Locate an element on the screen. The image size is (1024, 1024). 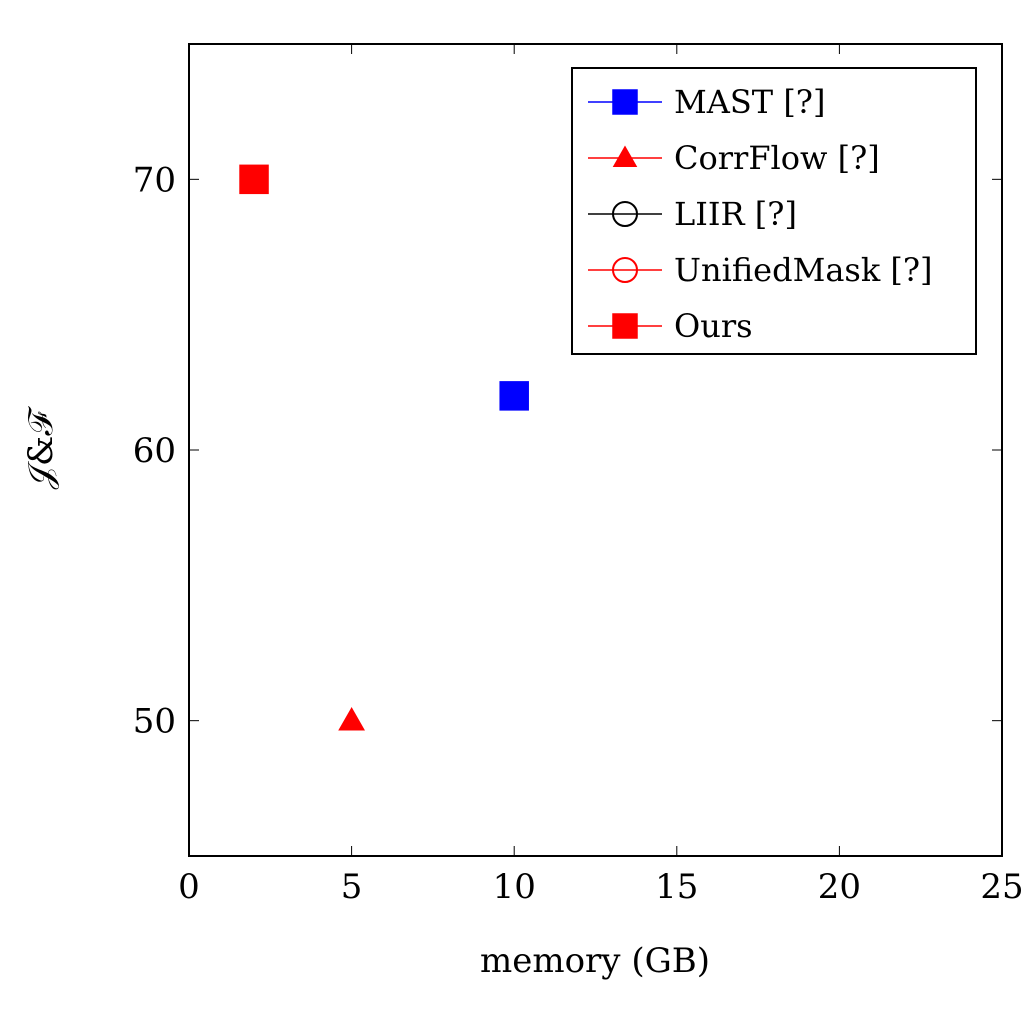
x-tick-label: 25 is located at coordinates (1001, 887).